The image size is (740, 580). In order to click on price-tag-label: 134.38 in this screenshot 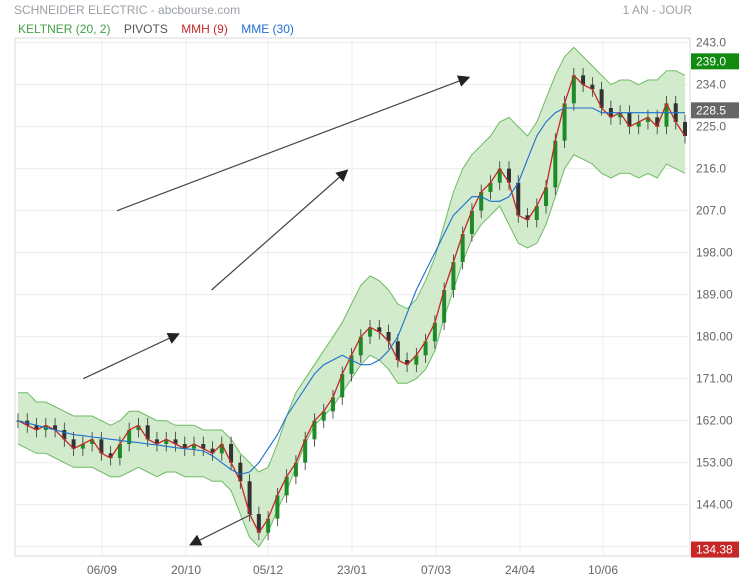, I will do `click(714, 550)`.